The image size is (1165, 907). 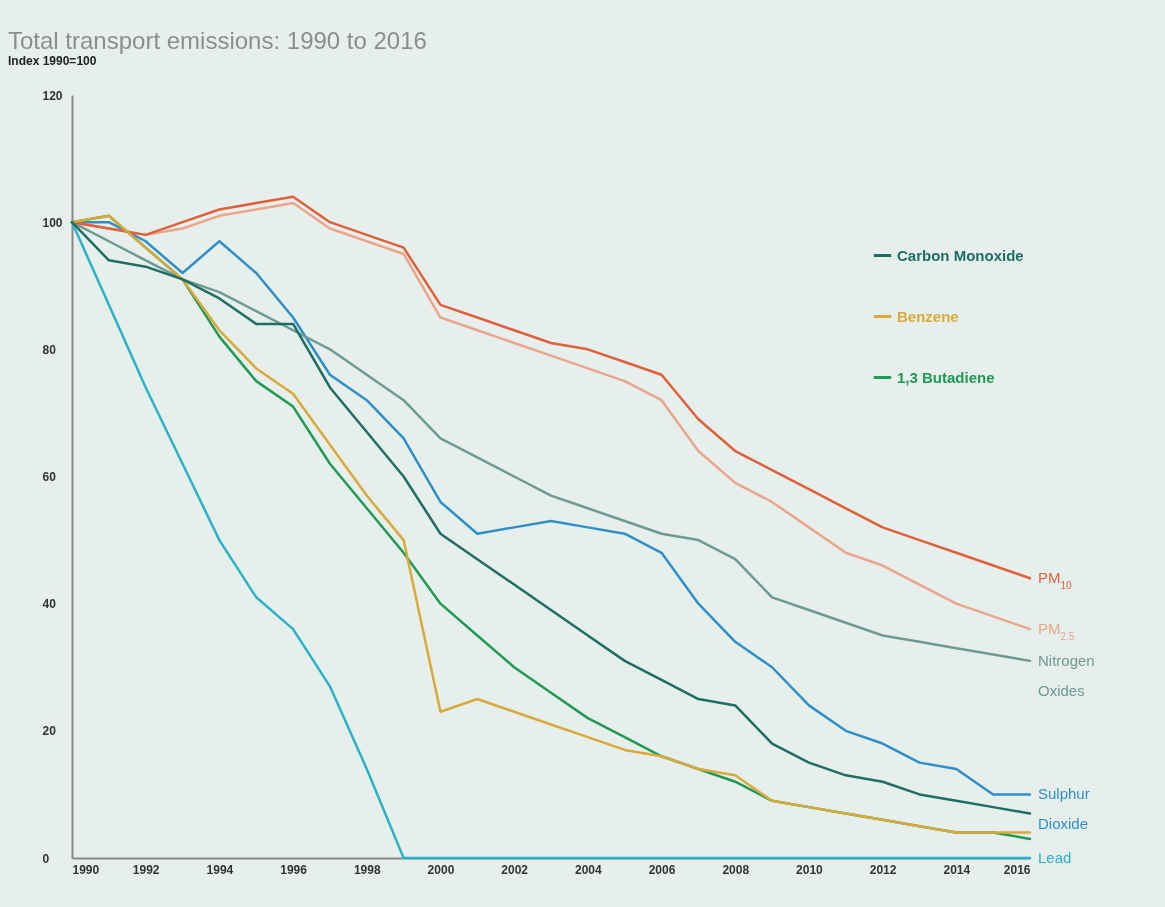 What do you see at coordinates (367, 869) in the screenshot?
I see `x-tick-label: 1998` at bounding box center [367, 869].